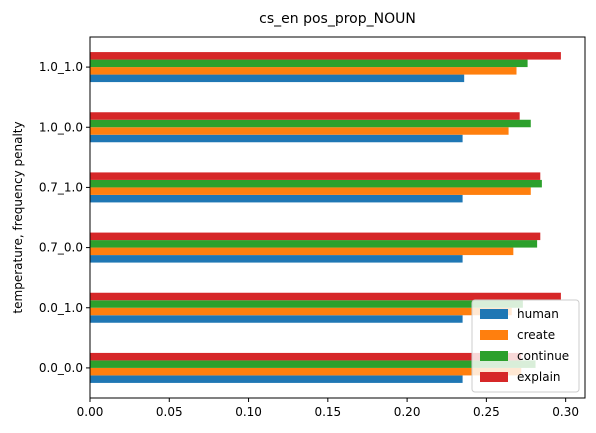 The width and height of the screenshot is (596, 433). What do you see at coordinates (276, 259) in the screenshot?
I see `bar-human-0.7_0.0` at bounding box center [276, 259].